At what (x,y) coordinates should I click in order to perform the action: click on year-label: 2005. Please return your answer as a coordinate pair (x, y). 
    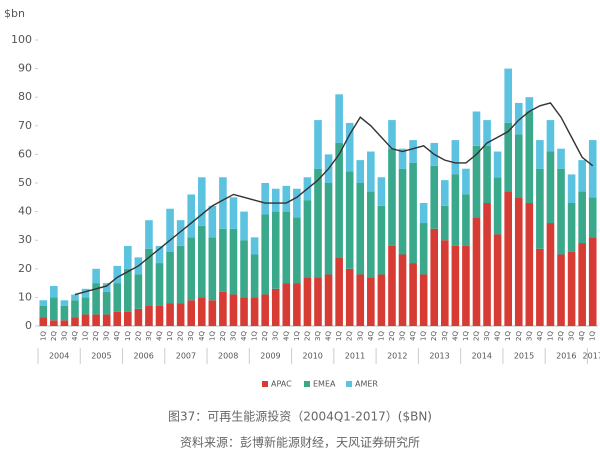
    Looking at the image, I should click on (101, 356).